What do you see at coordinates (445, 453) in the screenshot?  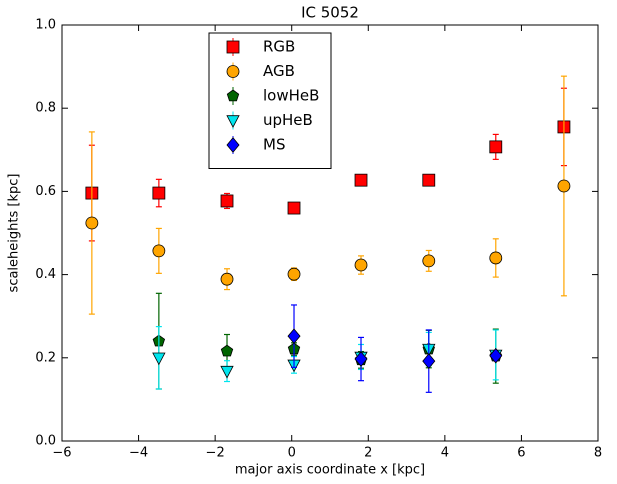 I see `x-tick-label: 4` at bounding box center [445, 453].